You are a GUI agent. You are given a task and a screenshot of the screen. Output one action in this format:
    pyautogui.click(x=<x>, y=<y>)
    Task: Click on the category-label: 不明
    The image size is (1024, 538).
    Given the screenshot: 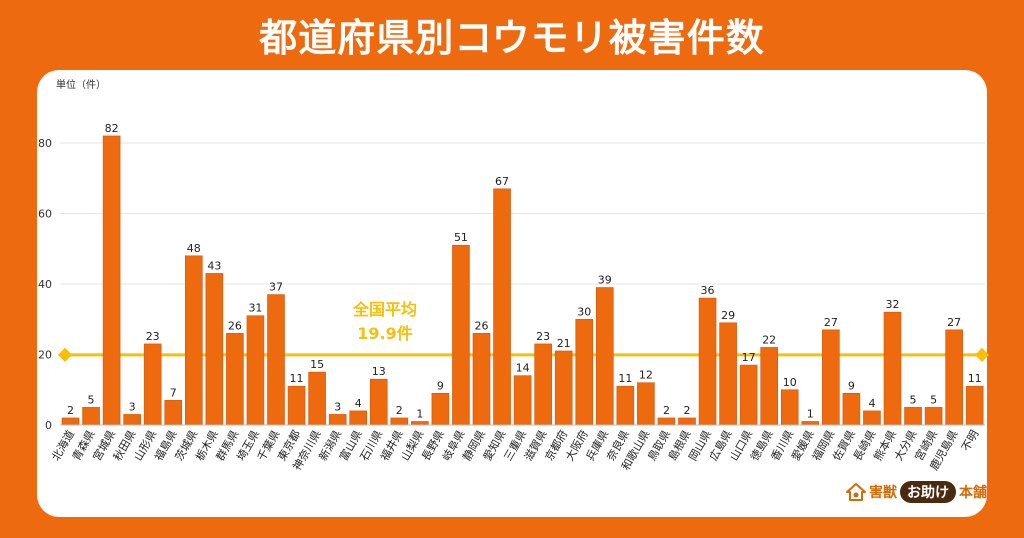 What is the action you would take?
    pyautogui.click(x=970, y=441)
    